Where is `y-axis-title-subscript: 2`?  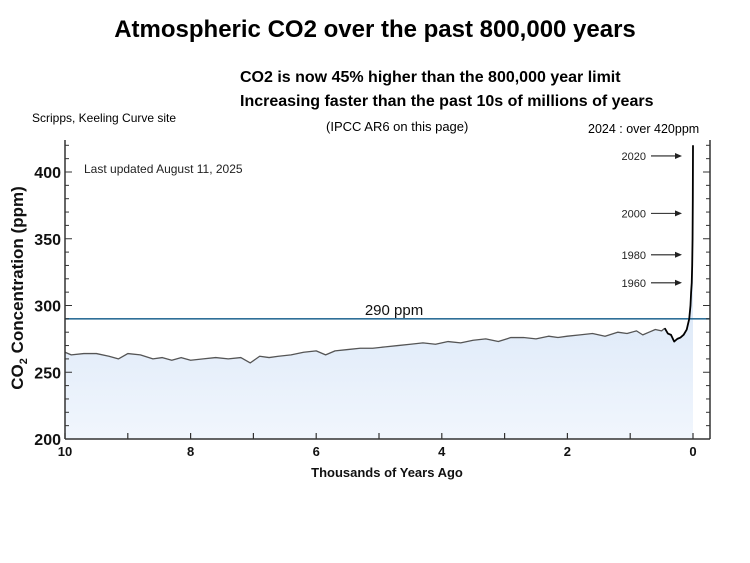 y-axis-title-subscript: 2 is located at coordinates (24, 361).